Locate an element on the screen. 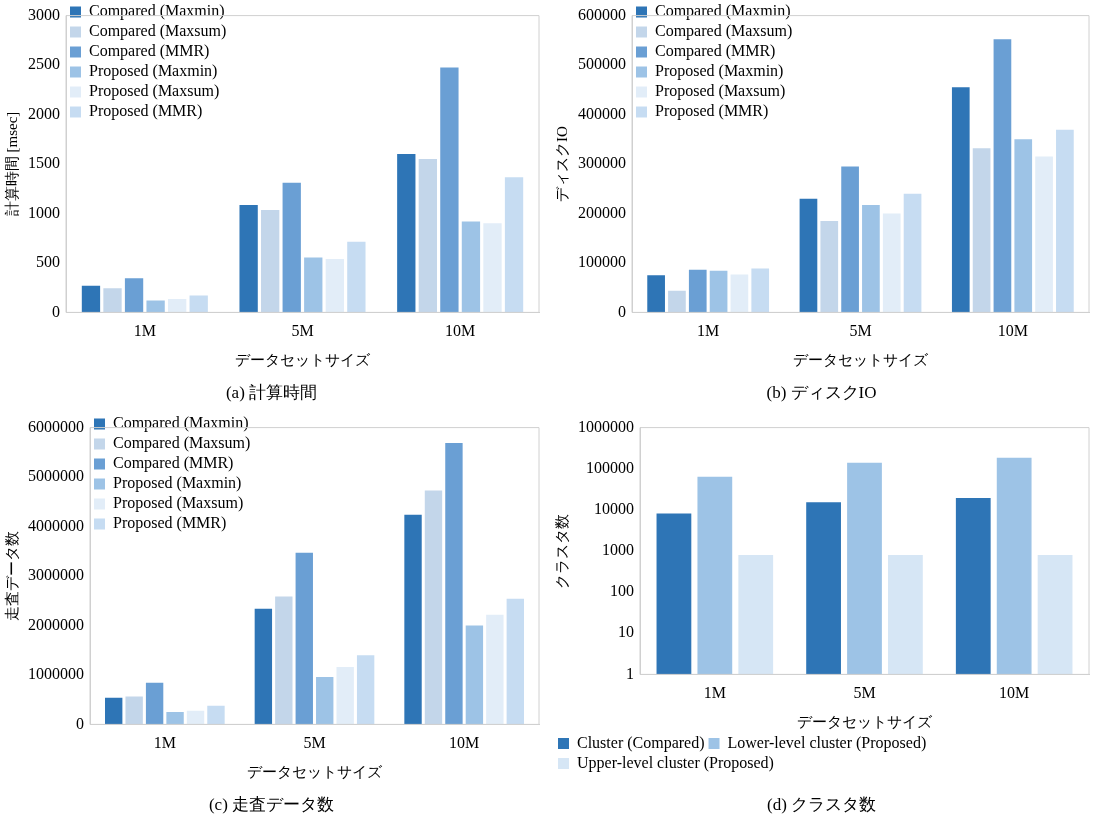 Image resolution: width=1100 pixels, height=824 pixels. y-tick-label: 0 is located at coordinates (80, 723).